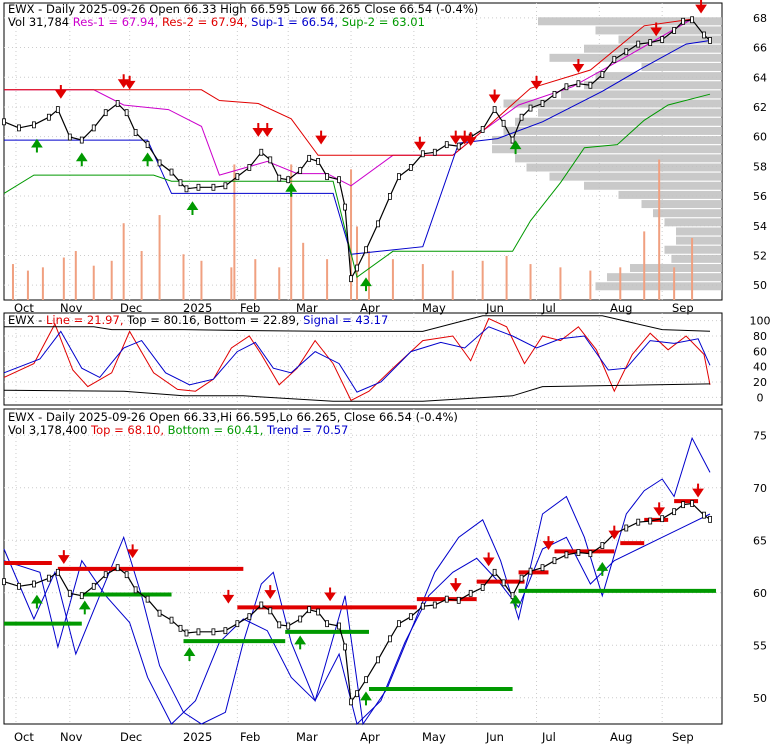  What do you see at coordinates (548, 308) in the screenshot?
I see `x-axis-label-top: Jul` at bounding box center [548, 308].